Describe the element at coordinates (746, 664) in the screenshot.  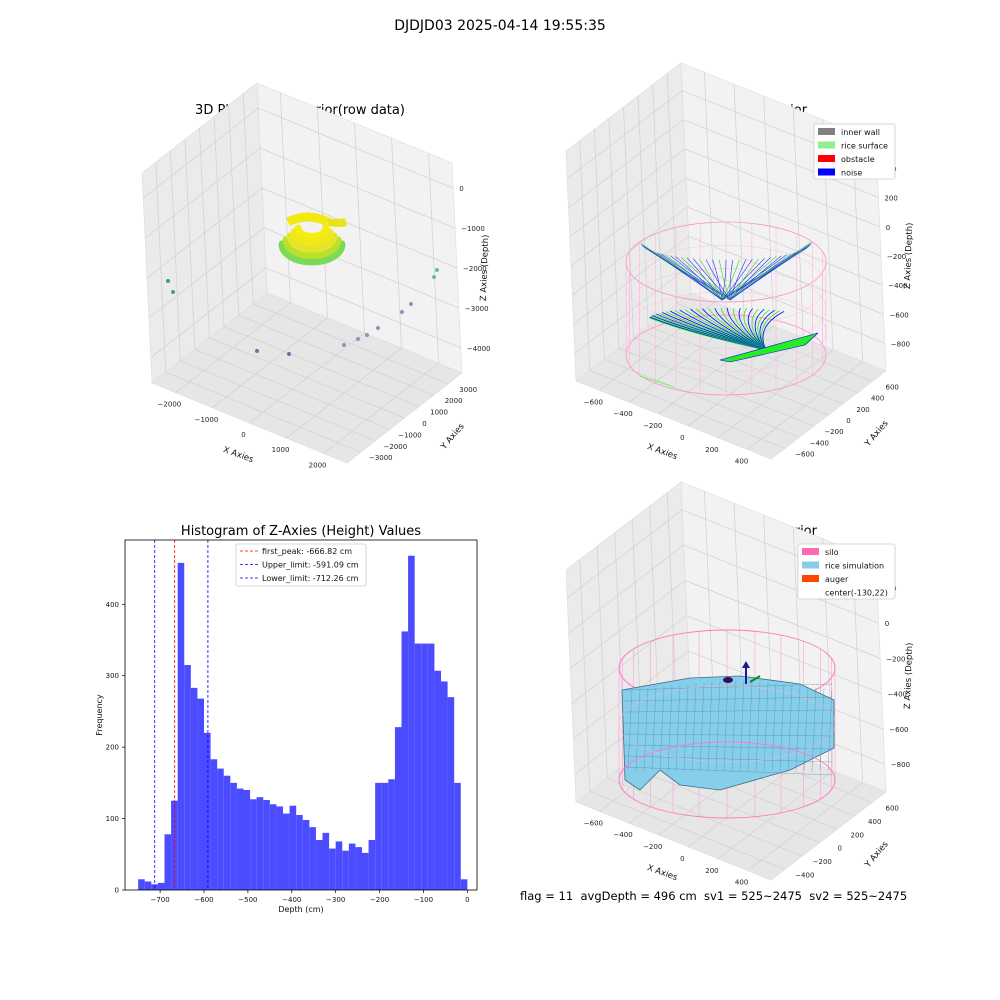
I see `auger-arrow-head` at that location.